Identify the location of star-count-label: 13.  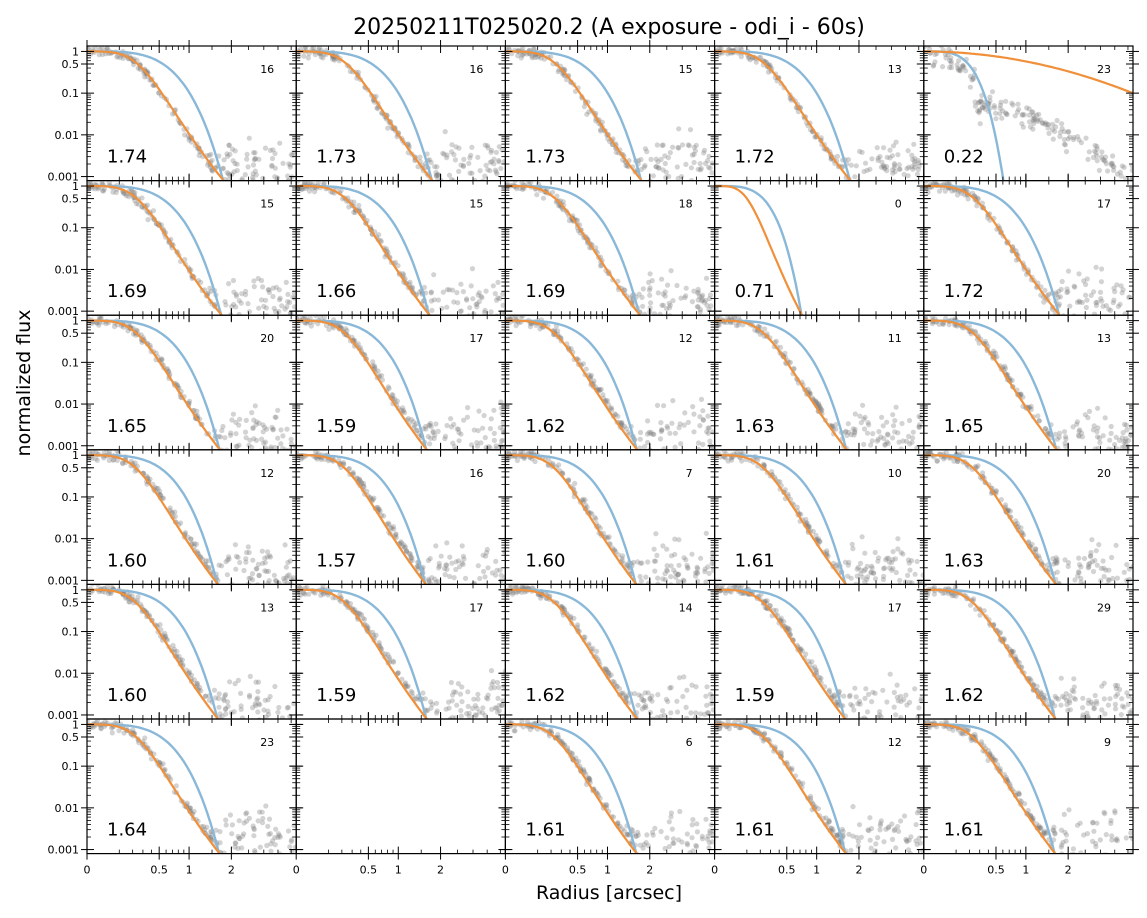
(1104, 338).